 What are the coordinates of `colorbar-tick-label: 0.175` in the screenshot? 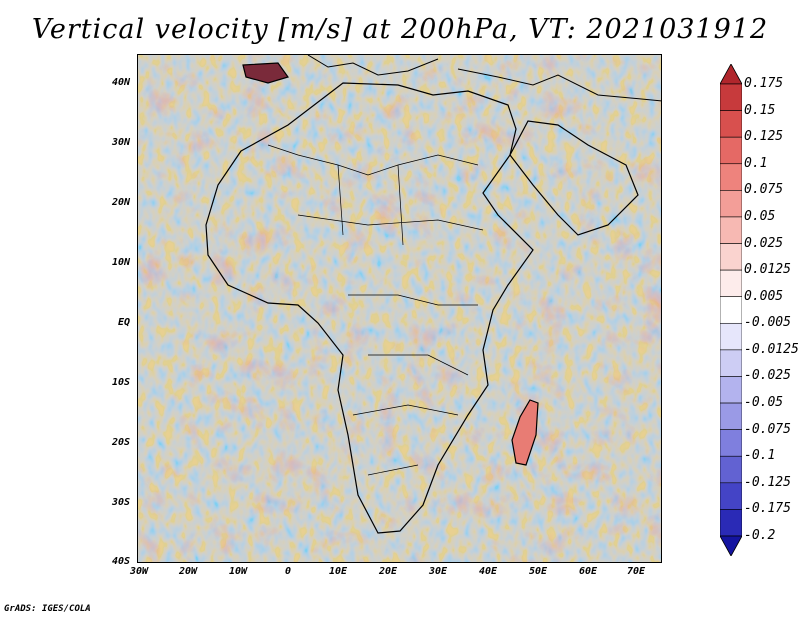 It's located at (764, 83).